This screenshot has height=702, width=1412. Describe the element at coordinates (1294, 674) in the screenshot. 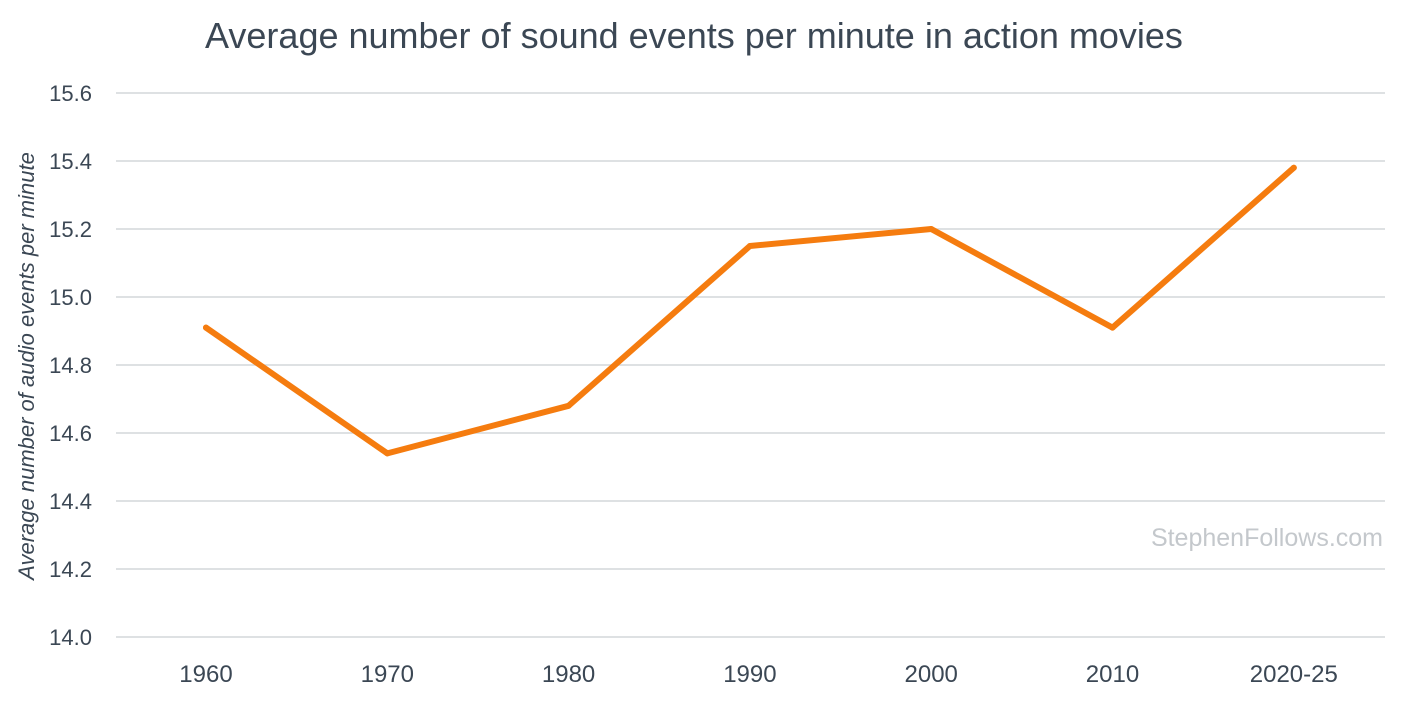

I see `x-tick-label: 2020-25` at that location.